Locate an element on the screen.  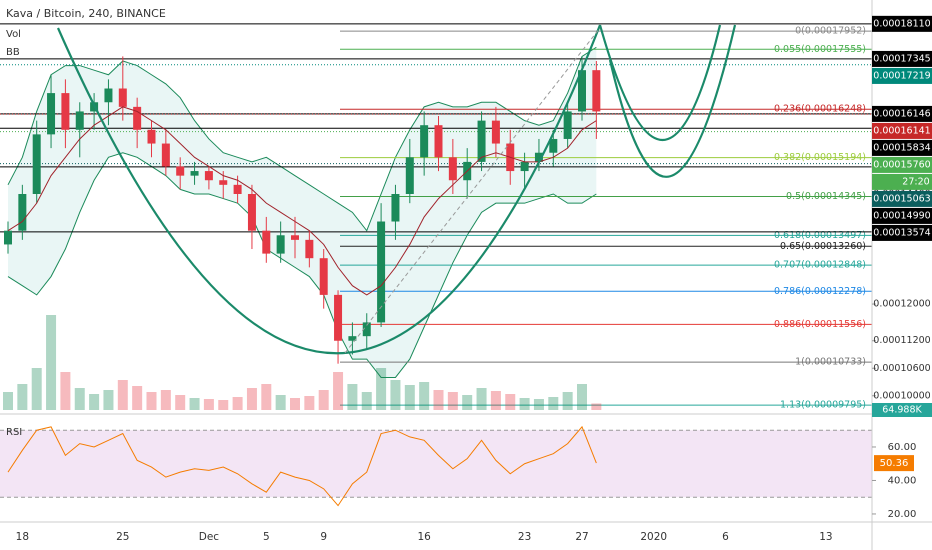
volume-title: Vol is located at coordinates (13, 34).